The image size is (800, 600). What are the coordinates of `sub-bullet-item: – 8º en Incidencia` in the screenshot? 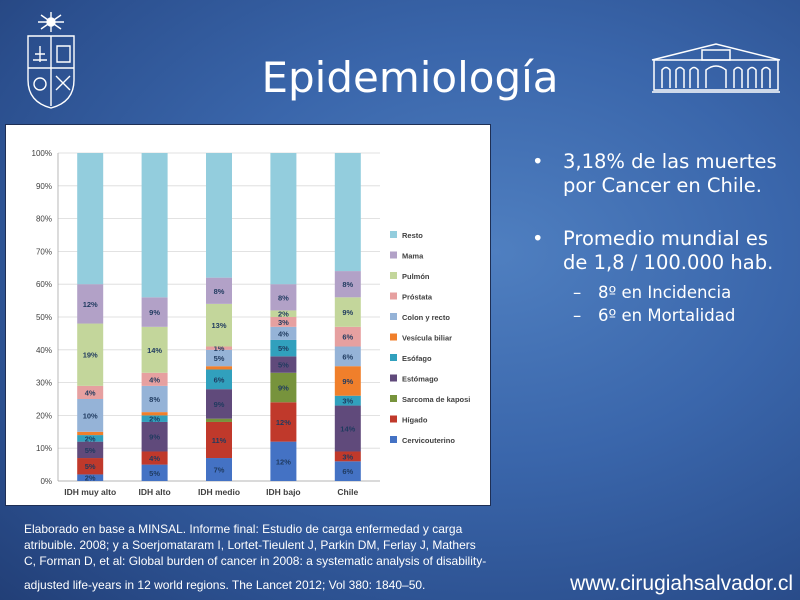 It's located at (660, 292).